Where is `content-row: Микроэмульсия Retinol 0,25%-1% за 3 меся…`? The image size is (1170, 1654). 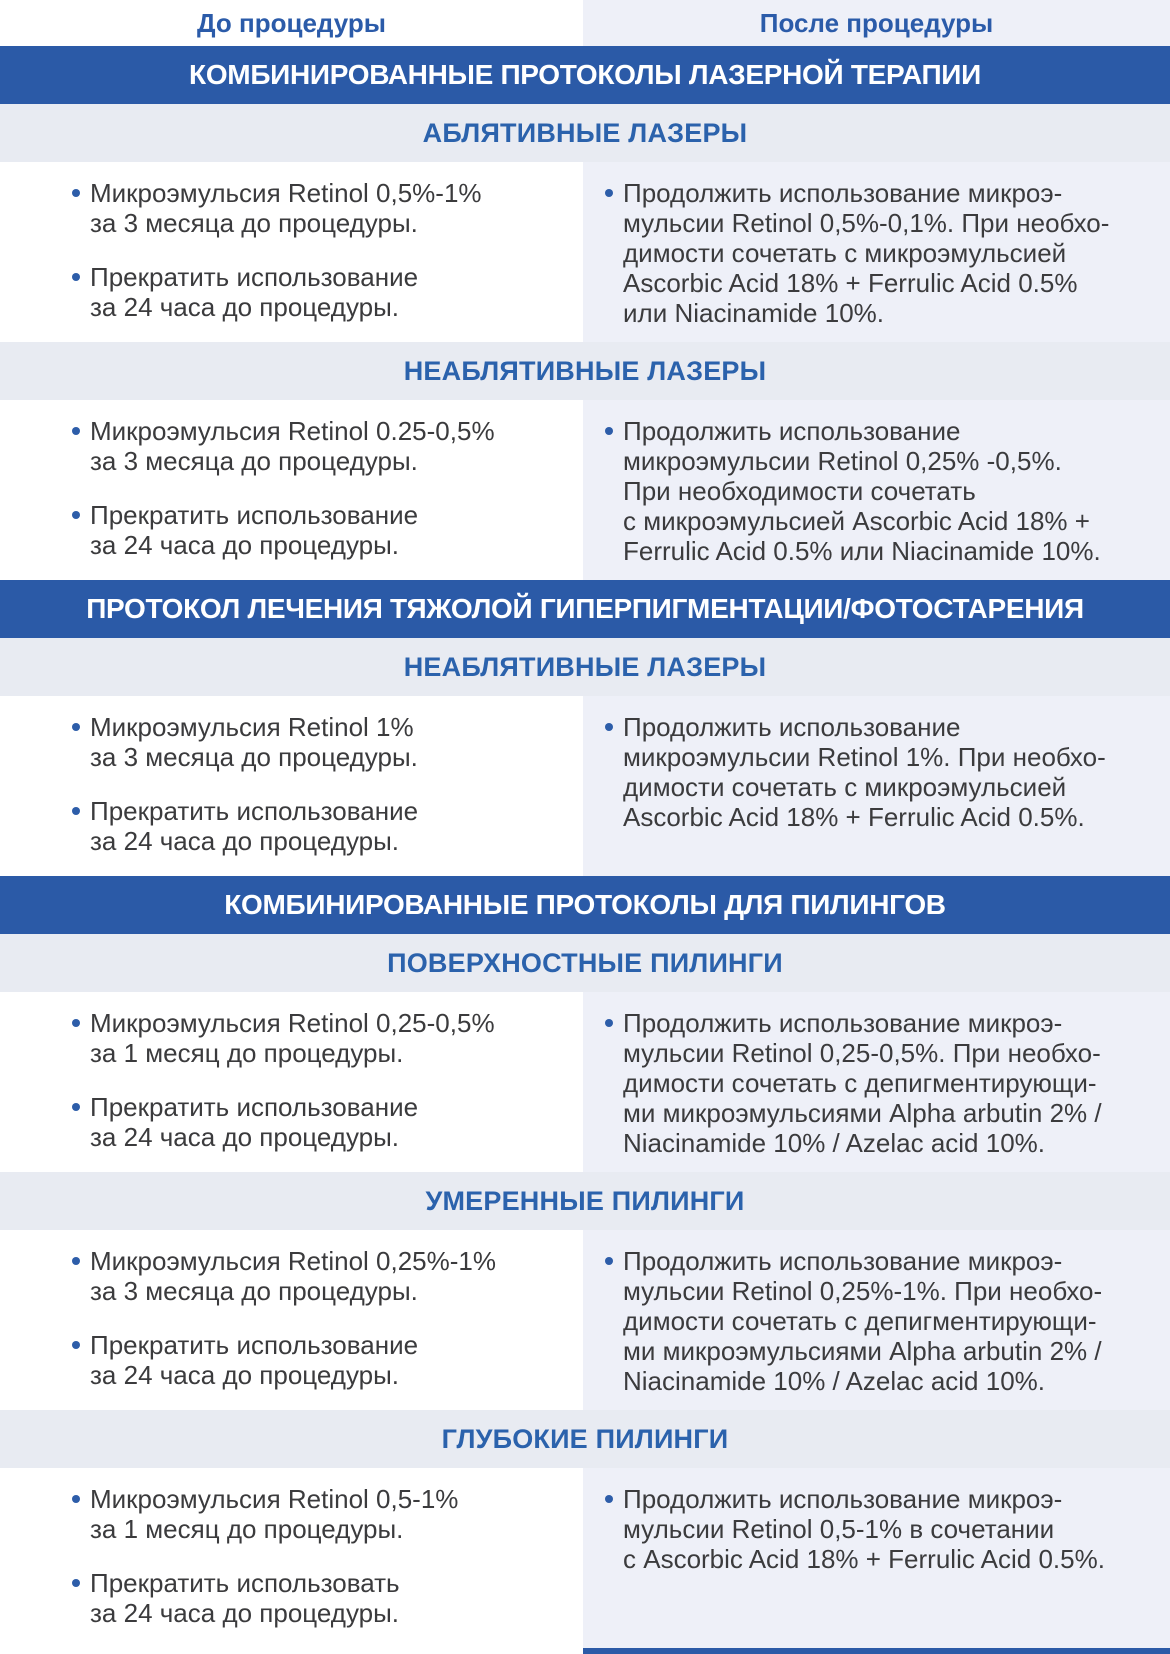
content-row: Микроэмульсия Retinol 0,25%-1% за 3 меся… is located at coordinates (585, 1320).